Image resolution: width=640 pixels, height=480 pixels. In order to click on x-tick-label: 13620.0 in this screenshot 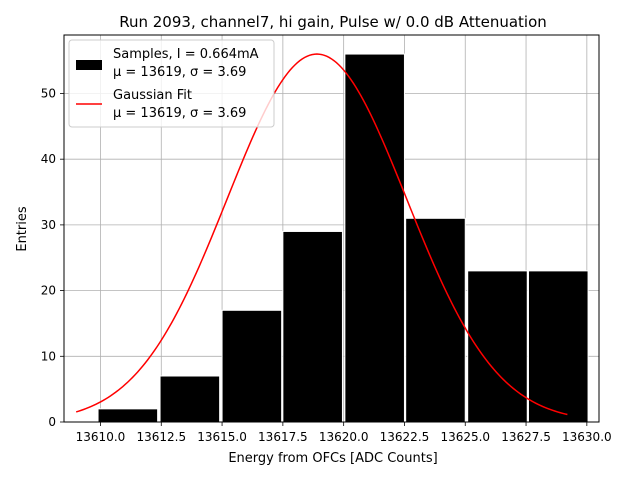, I will do `click(344, 437)`.